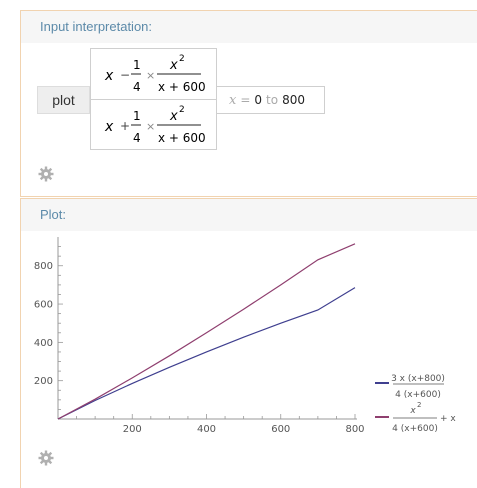 The width and height of the screenshot is (477, 488). What do you see at coordinates (249, 27) in the screenshot?
I see `input-pod-header: Input interpretation:` at bounding box center [249, 27].